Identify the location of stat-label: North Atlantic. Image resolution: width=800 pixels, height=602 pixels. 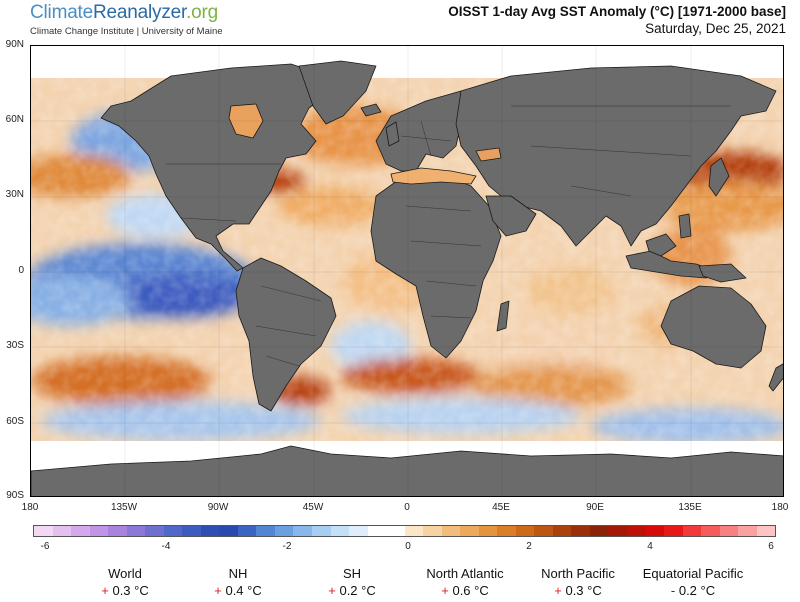
(465, 573).